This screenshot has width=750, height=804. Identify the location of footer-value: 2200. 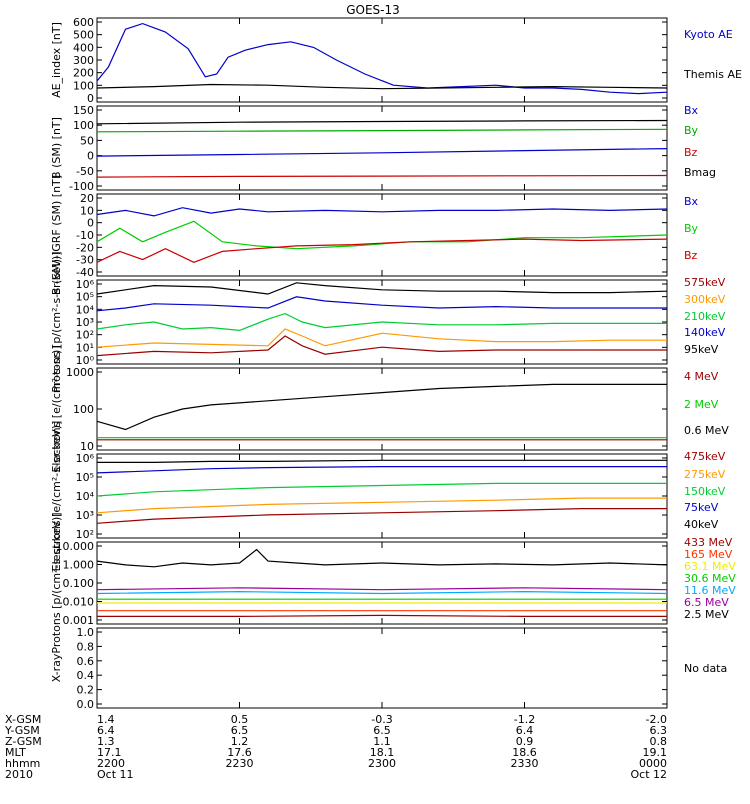
(111, 763).